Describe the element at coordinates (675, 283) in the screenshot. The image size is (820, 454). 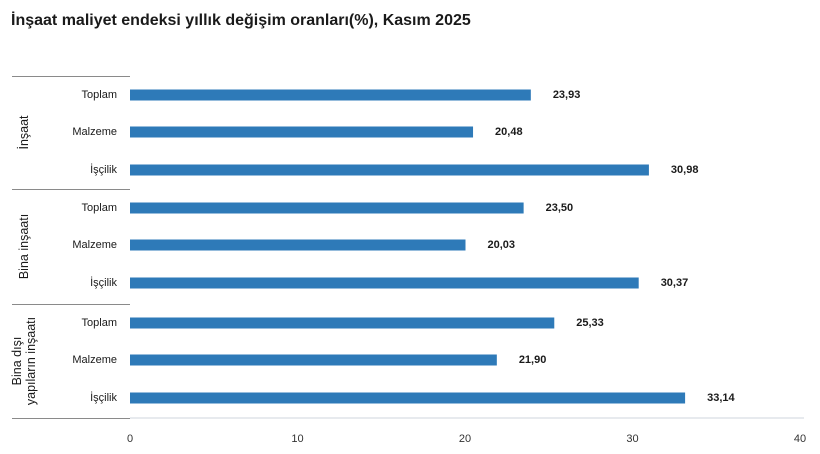
I see `bar-value-label: 30,37` at that location.